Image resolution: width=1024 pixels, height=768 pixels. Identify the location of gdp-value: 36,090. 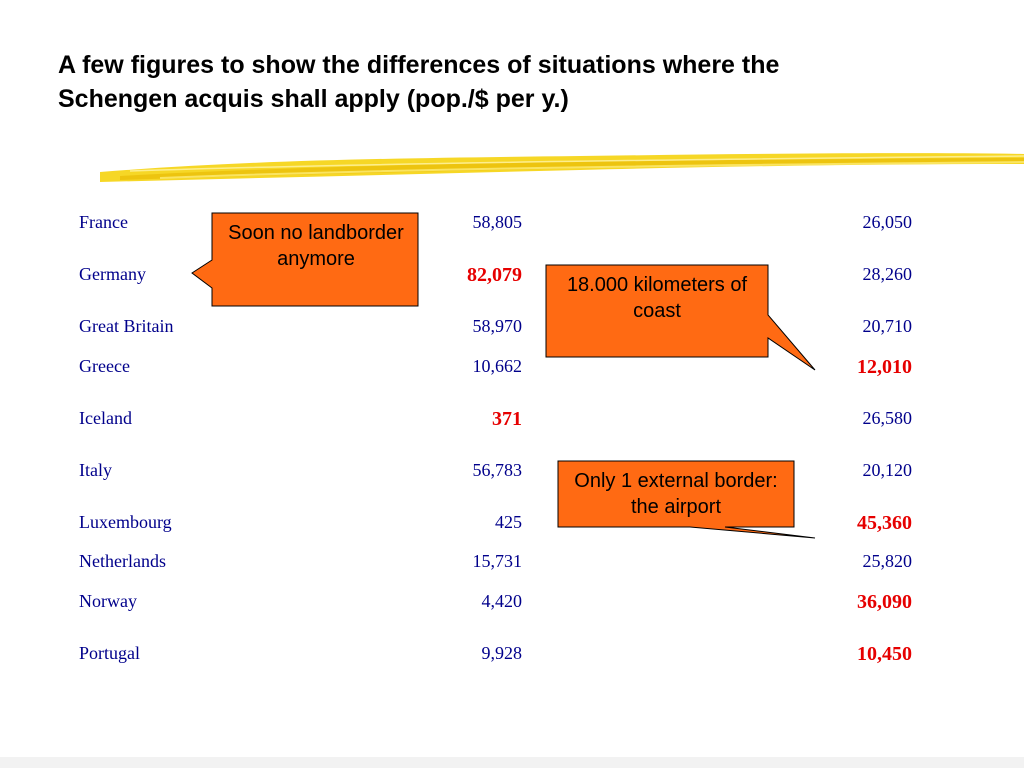
(884, 602).